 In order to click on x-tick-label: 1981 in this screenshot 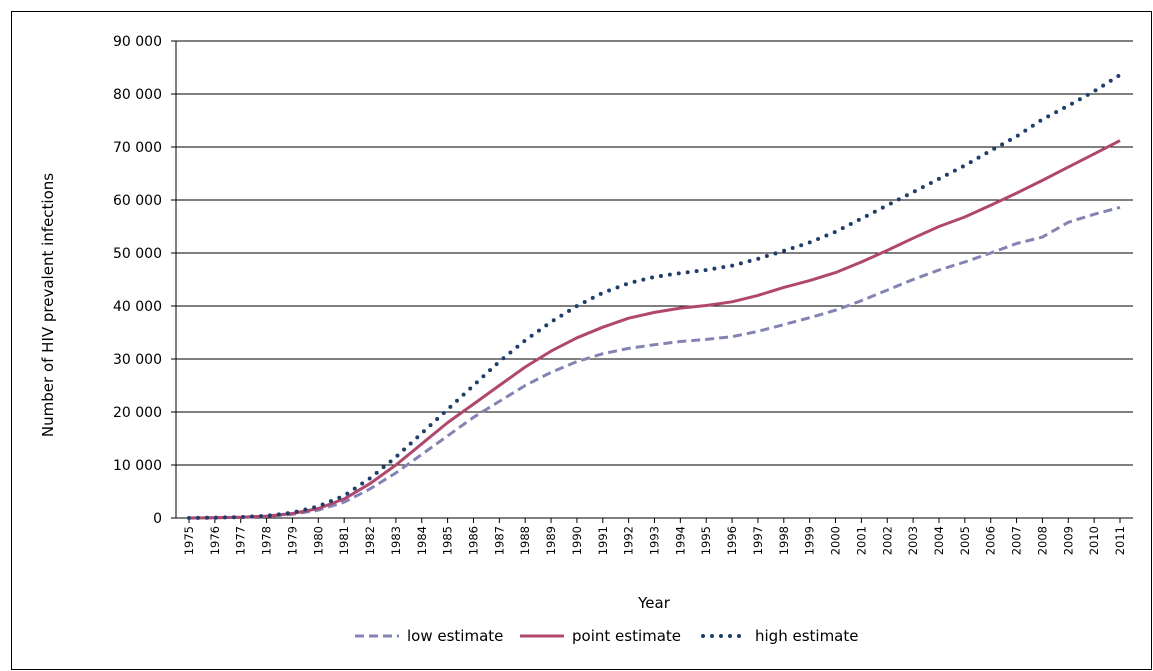, I will do `click(344, 540)`.